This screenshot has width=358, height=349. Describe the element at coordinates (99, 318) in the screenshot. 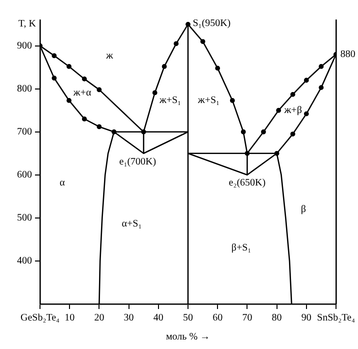

I see `x-tick-label: 20` at that location.